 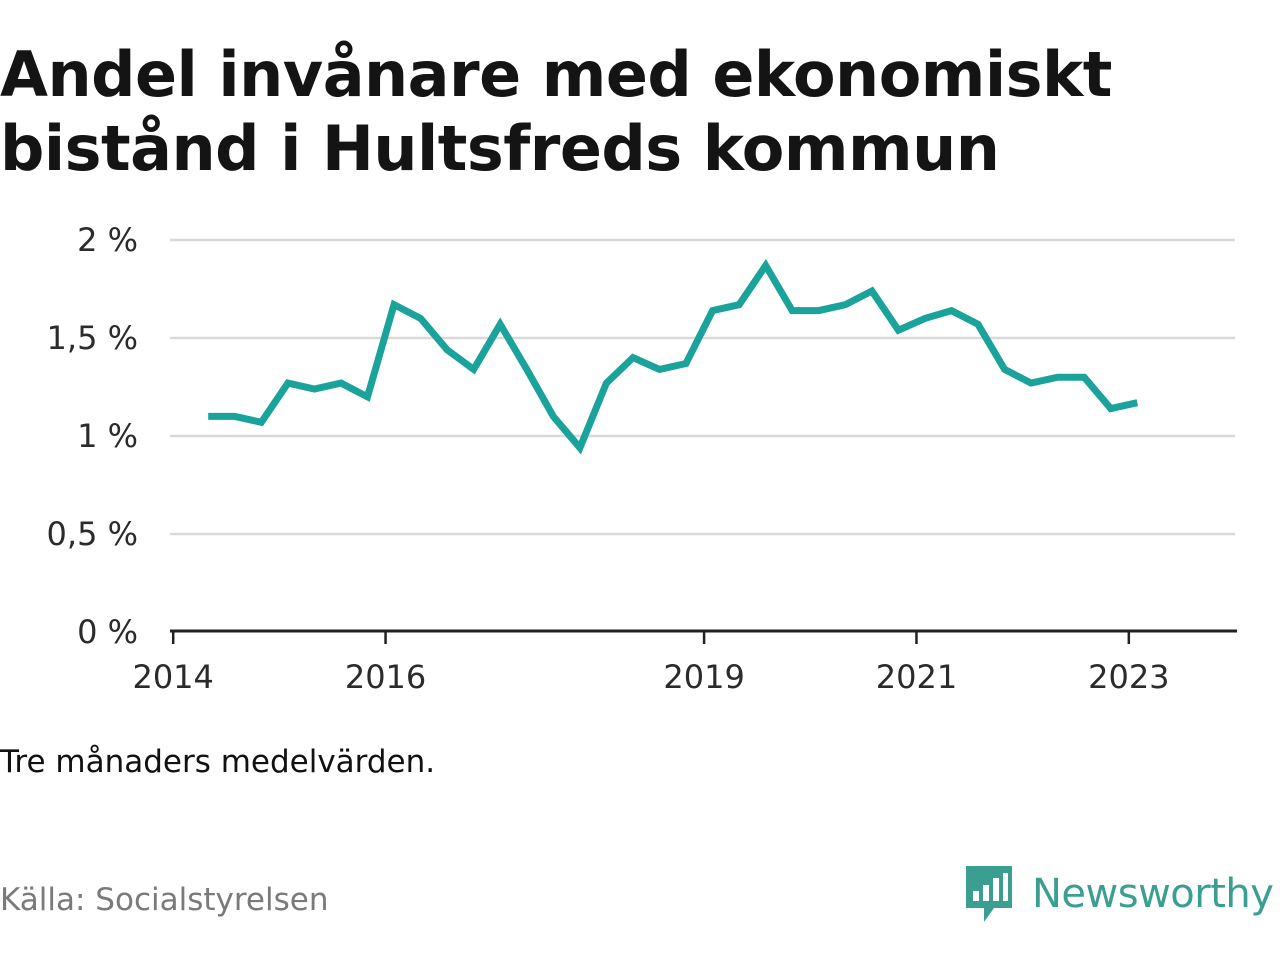 What do you see at coordinates (385, 677) in the screenshot?
I see `x-tick-label: 2016` at bounding box center [385, 677].